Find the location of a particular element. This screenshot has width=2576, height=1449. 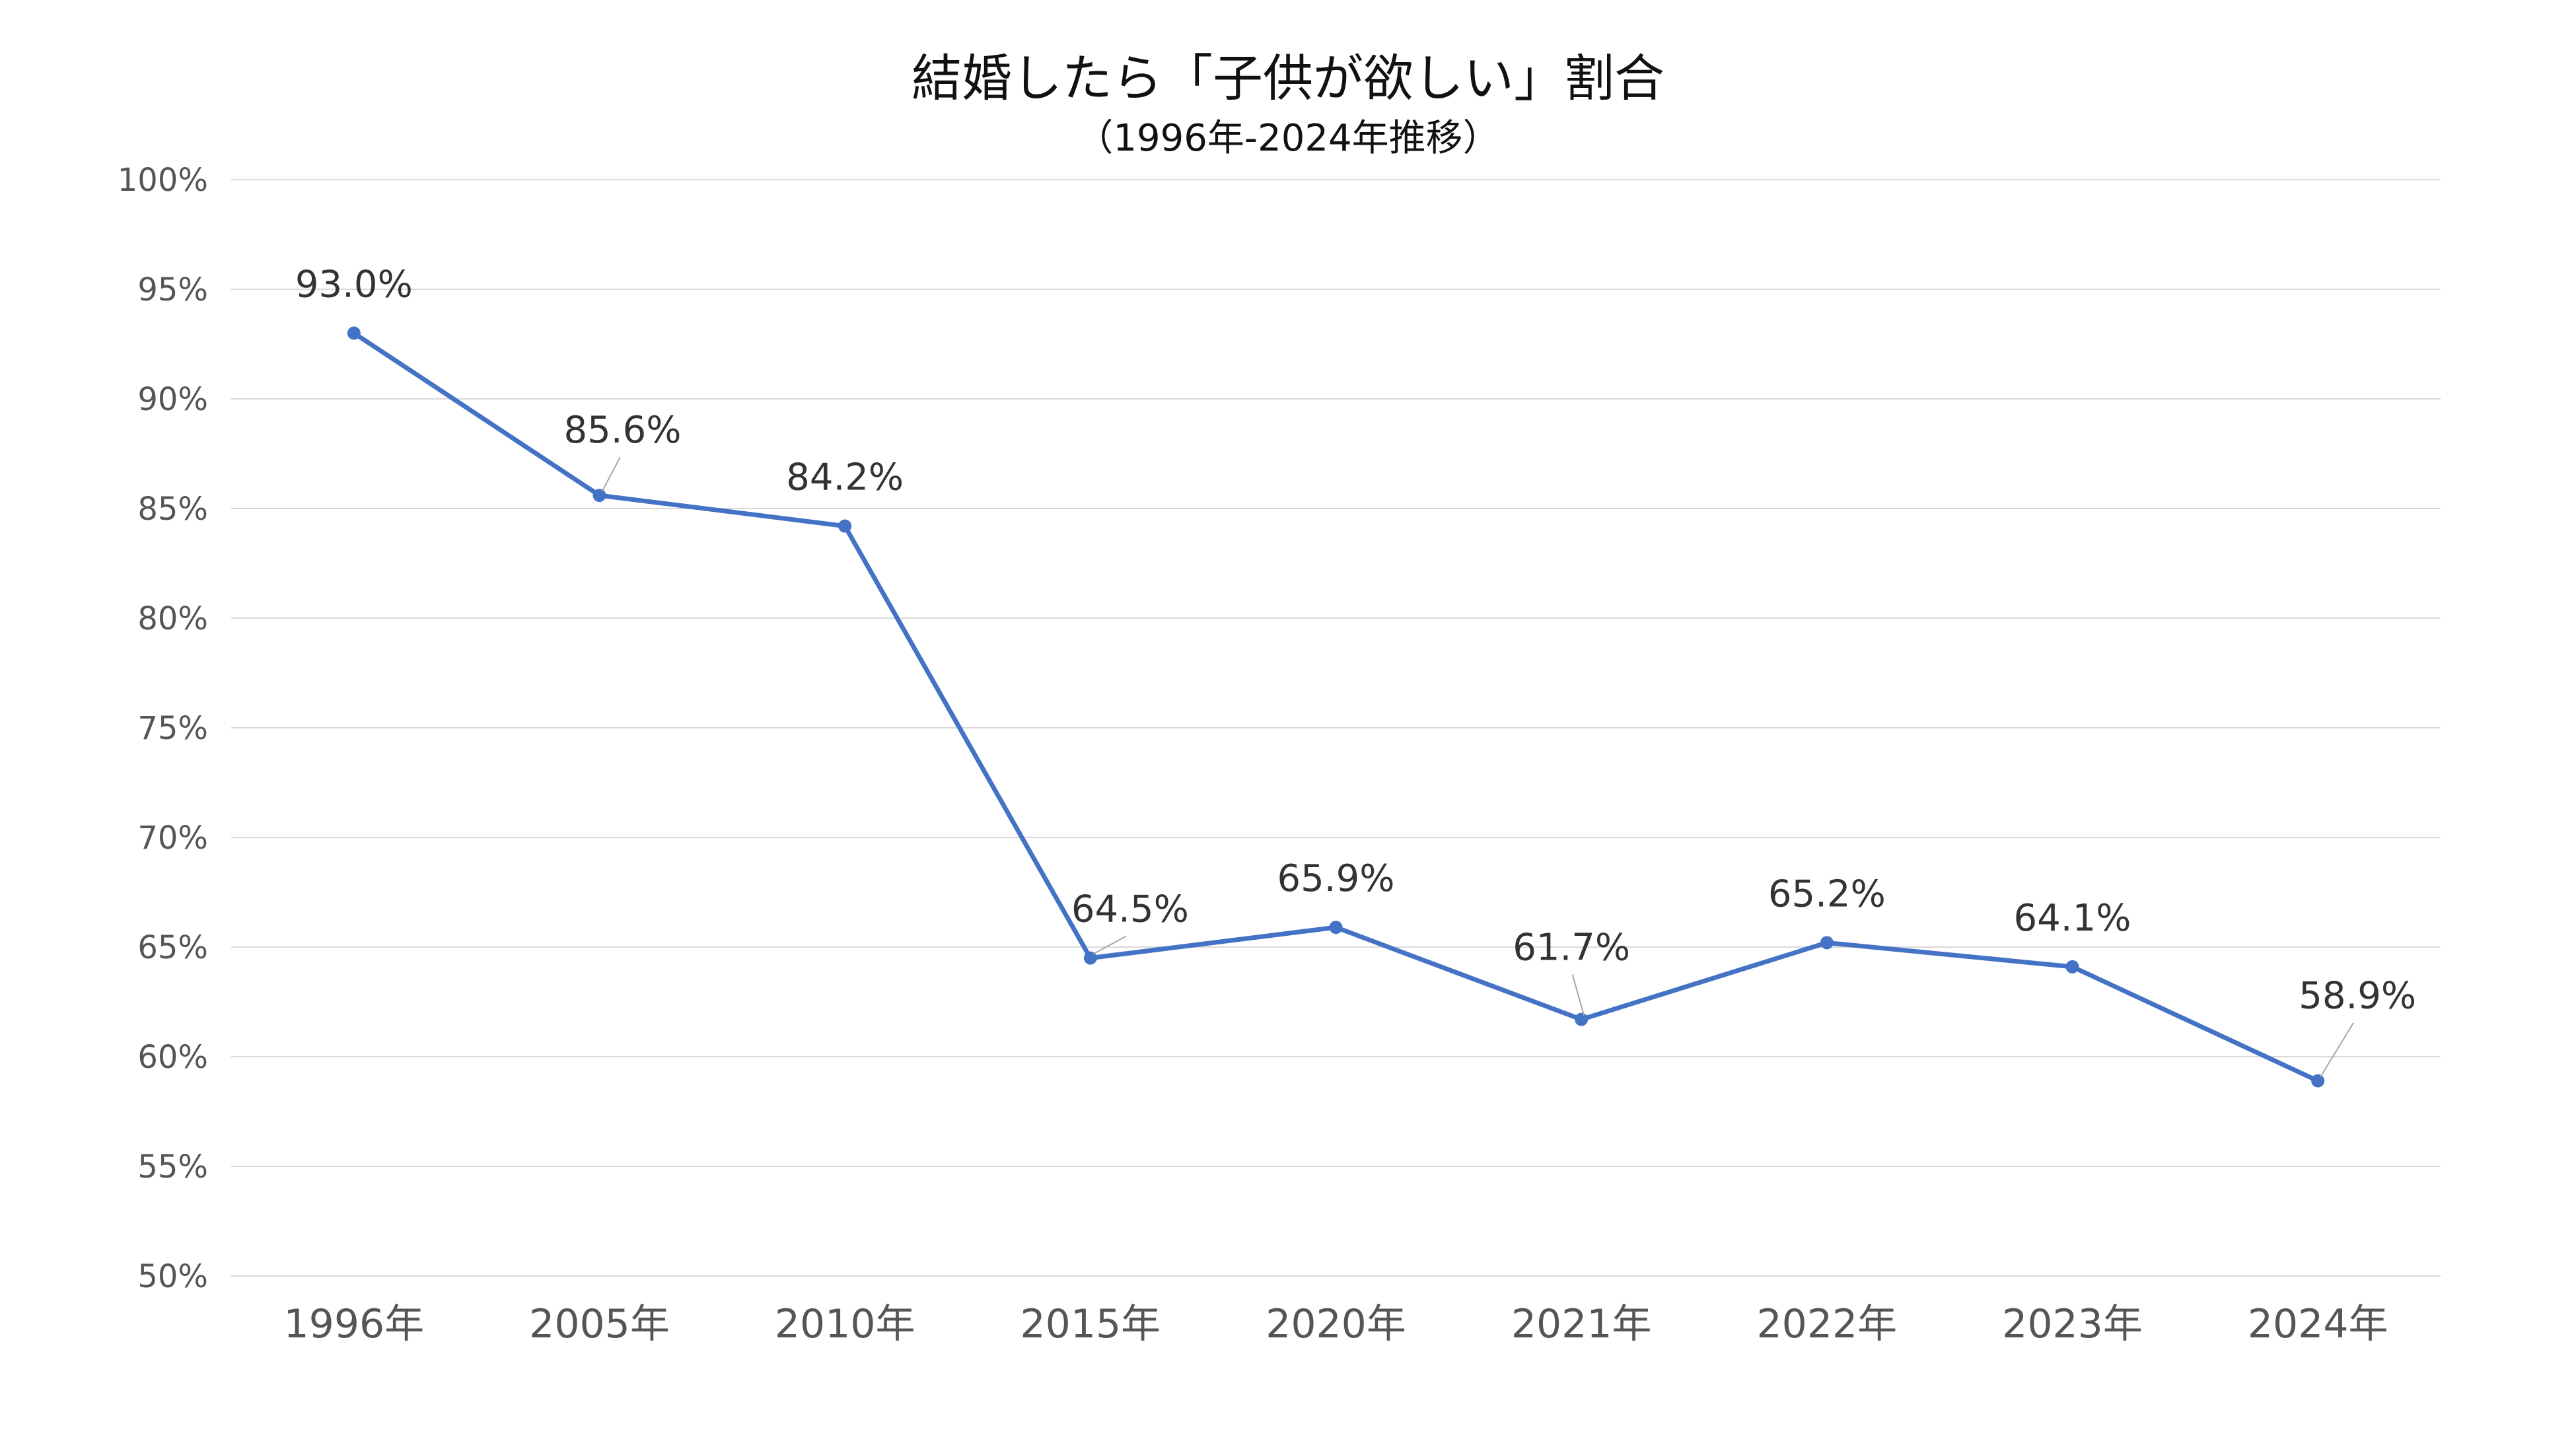

y-tick-label: 85% is located at coordinates (172, 510).